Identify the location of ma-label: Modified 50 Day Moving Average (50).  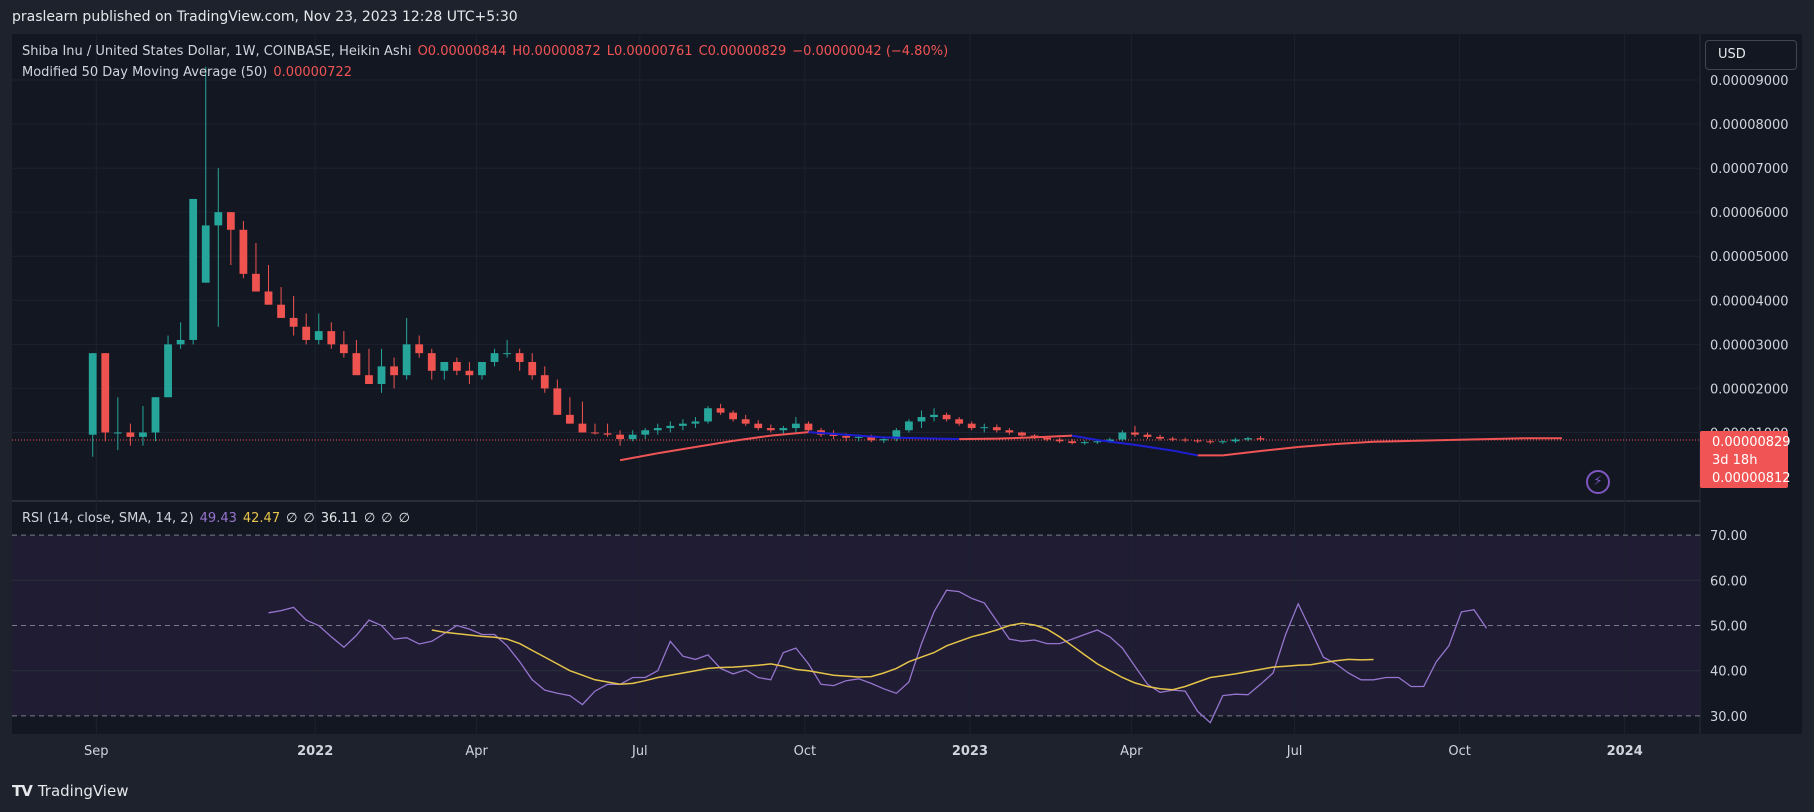
(145, 72).